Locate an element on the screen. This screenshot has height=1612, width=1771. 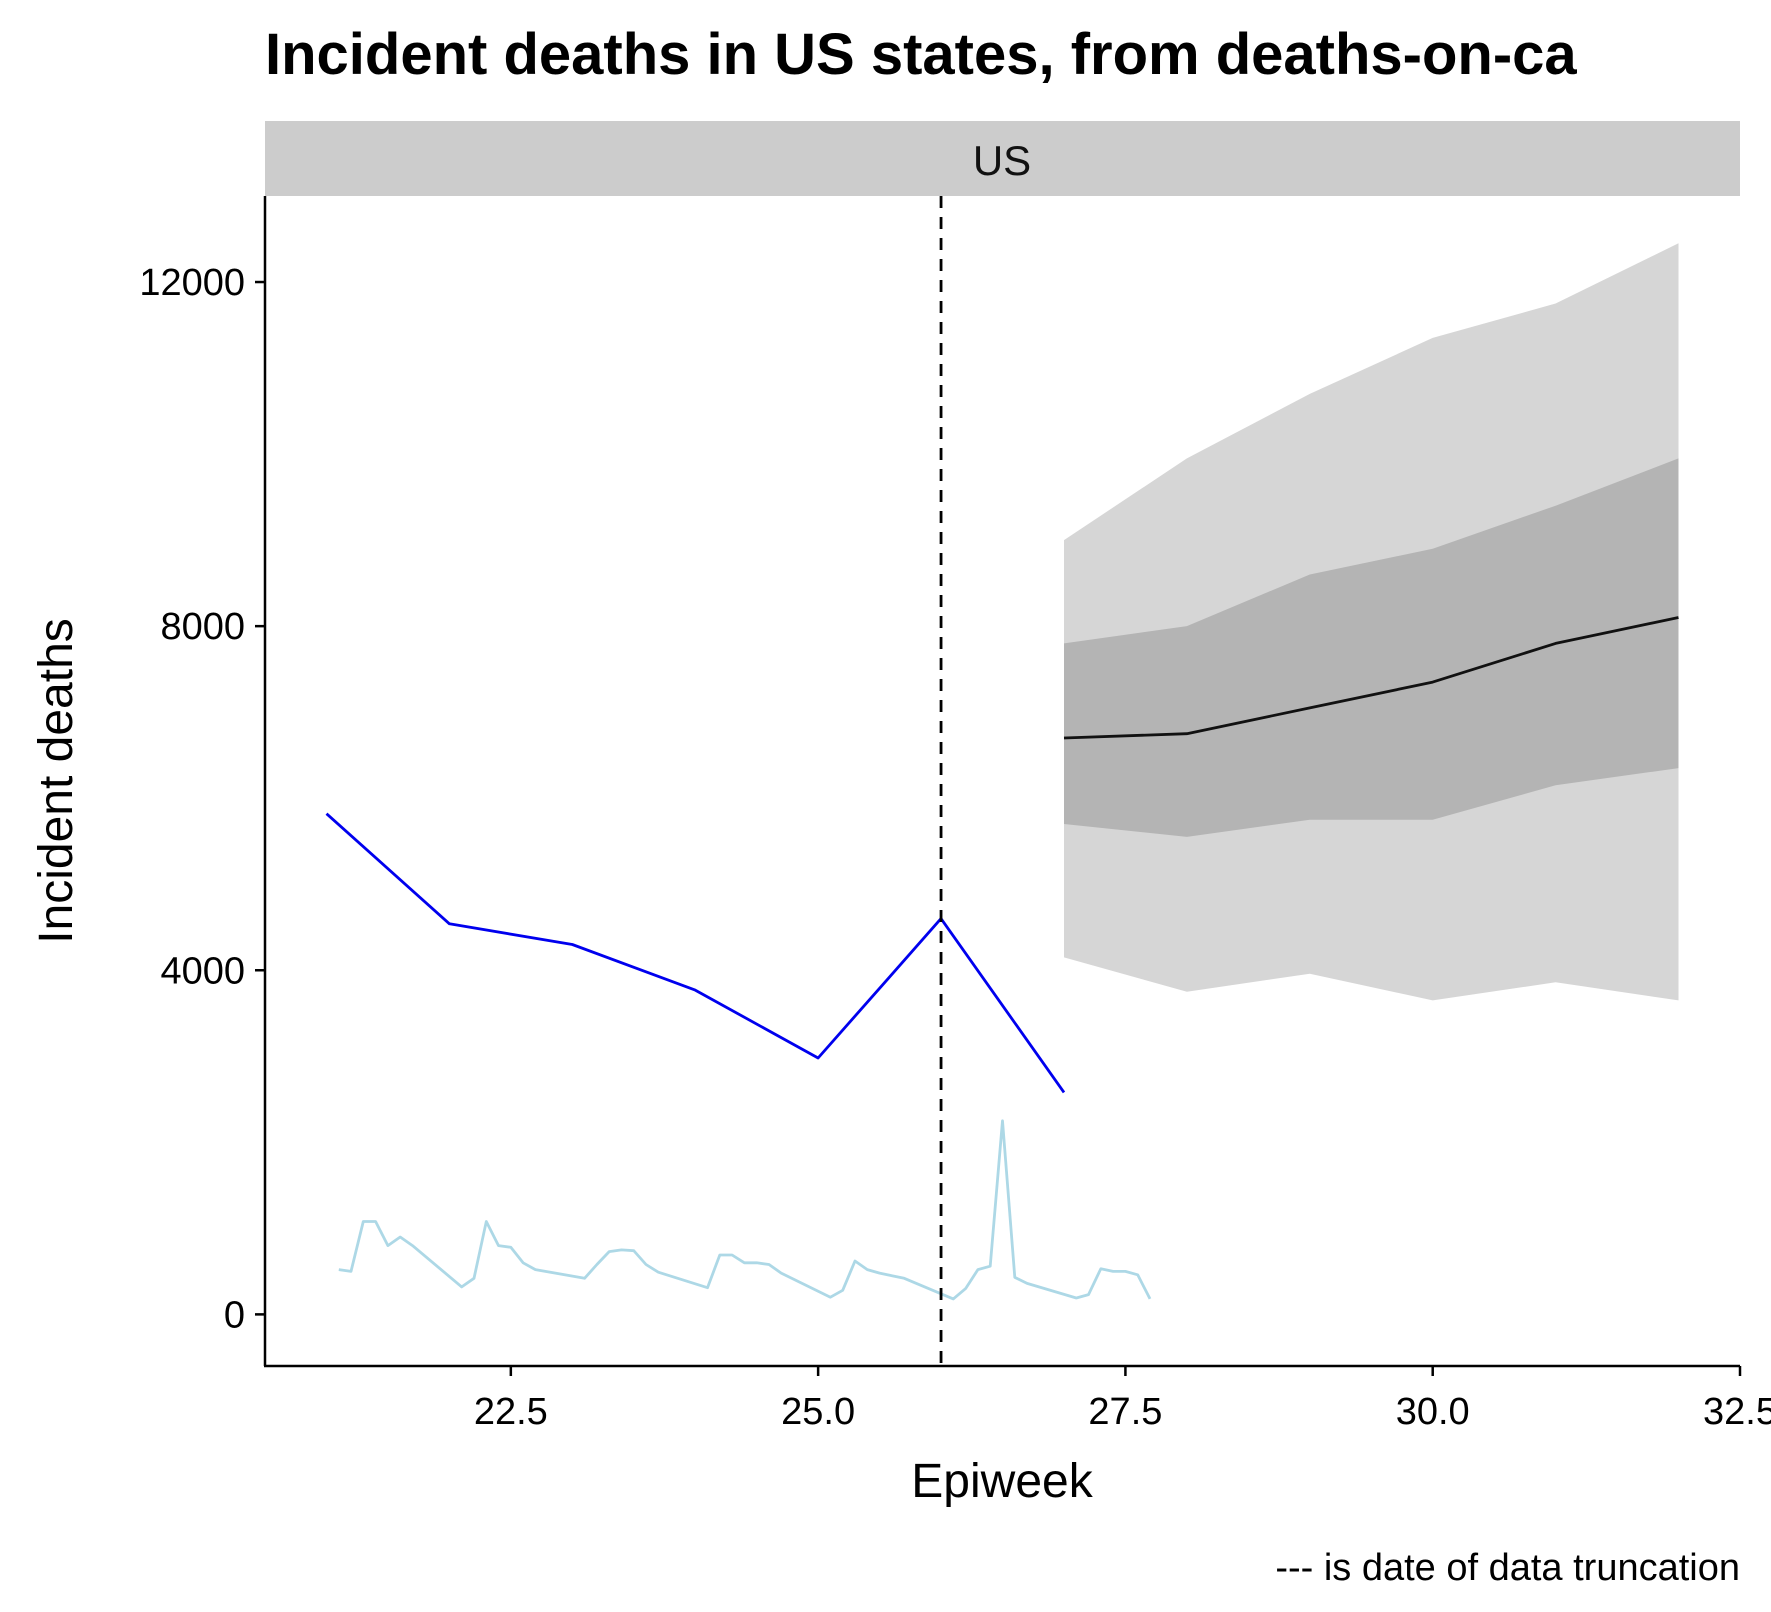
y-axis-title: Incident deaths is located at coordinates (56, 781).